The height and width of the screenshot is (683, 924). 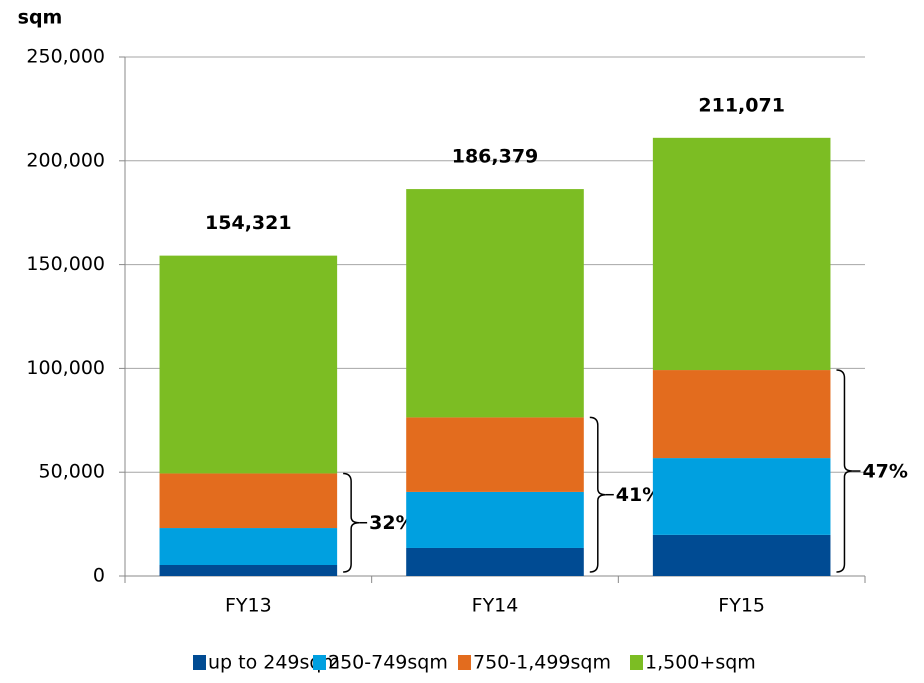 What do you see at coordinates (65, 57) in the screenshot?
I see `y-tick-label: 250,000` at bounding box center [65, 57].